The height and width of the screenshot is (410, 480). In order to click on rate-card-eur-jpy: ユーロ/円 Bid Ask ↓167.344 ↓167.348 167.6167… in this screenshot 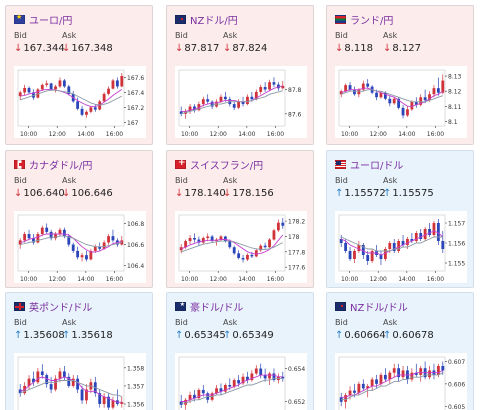, I will do `click(79, 75)`.